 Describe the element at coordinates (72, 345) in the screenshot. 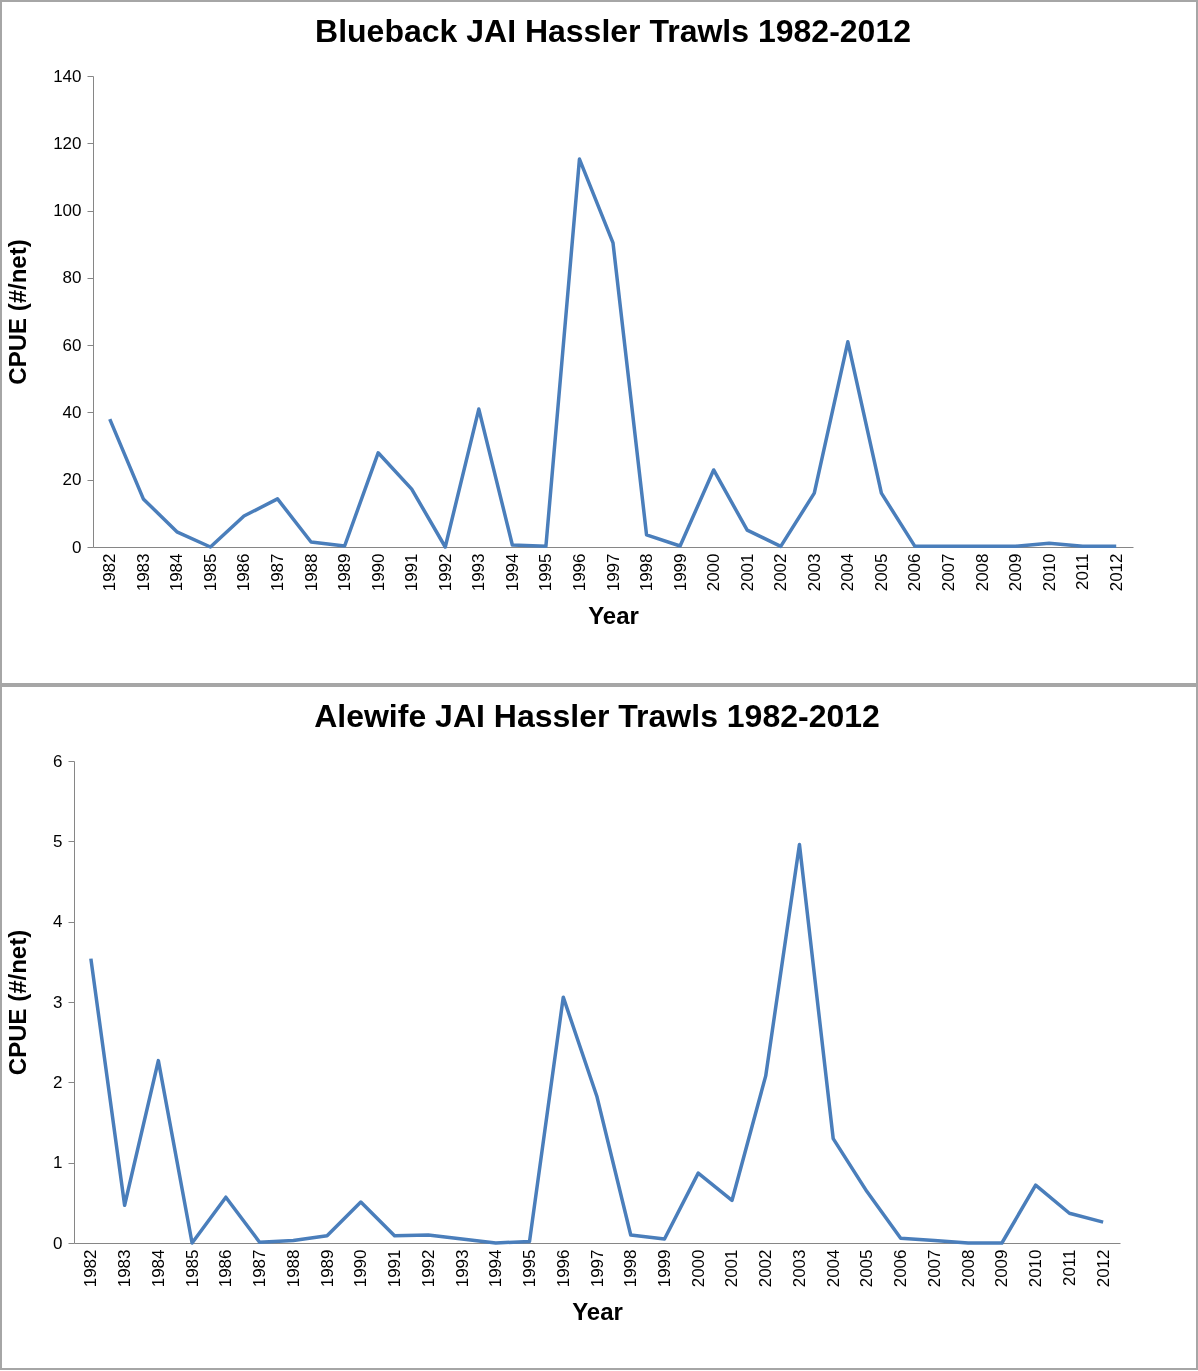

I see `y-tick-label: 60` at that location.